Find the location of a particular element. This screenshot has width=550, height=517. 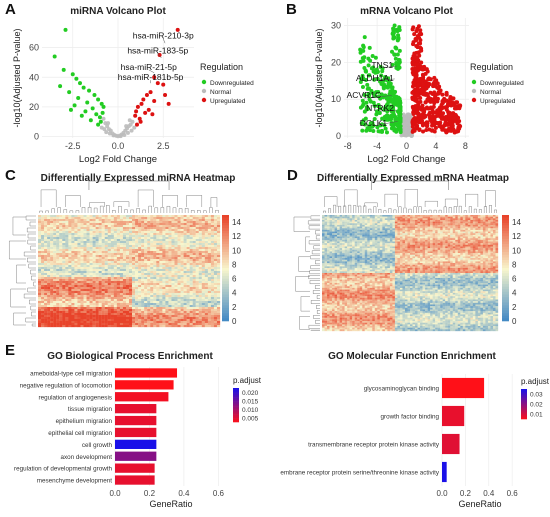

point-up is located at coordinates (423, 69).